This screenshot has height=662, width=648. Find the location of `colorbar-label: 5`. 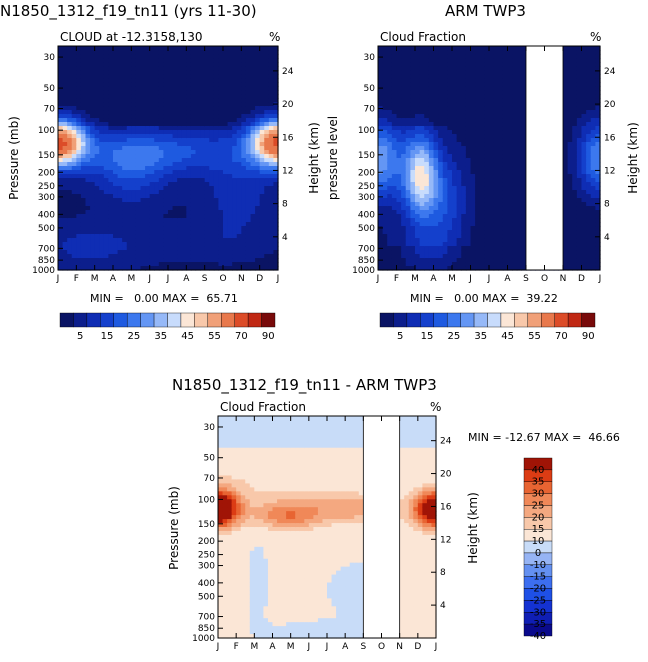

colorbar-label: 5 is located at coordinates (80, 336).